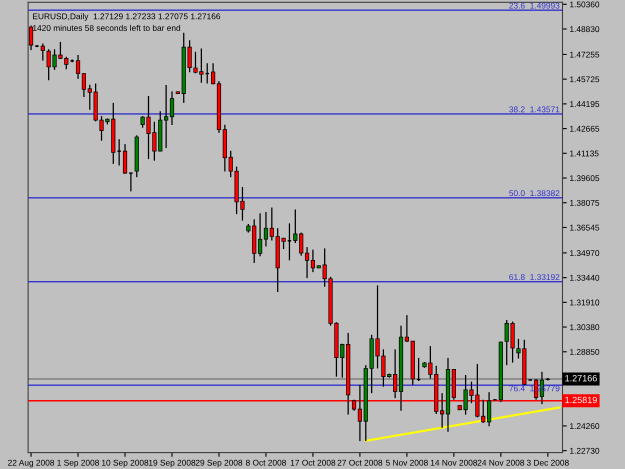 The height and width of the screenshot is (469, 625). I want to click on annotation: 1420 minutes 58 seconds left to bar end, so click(106, 27).